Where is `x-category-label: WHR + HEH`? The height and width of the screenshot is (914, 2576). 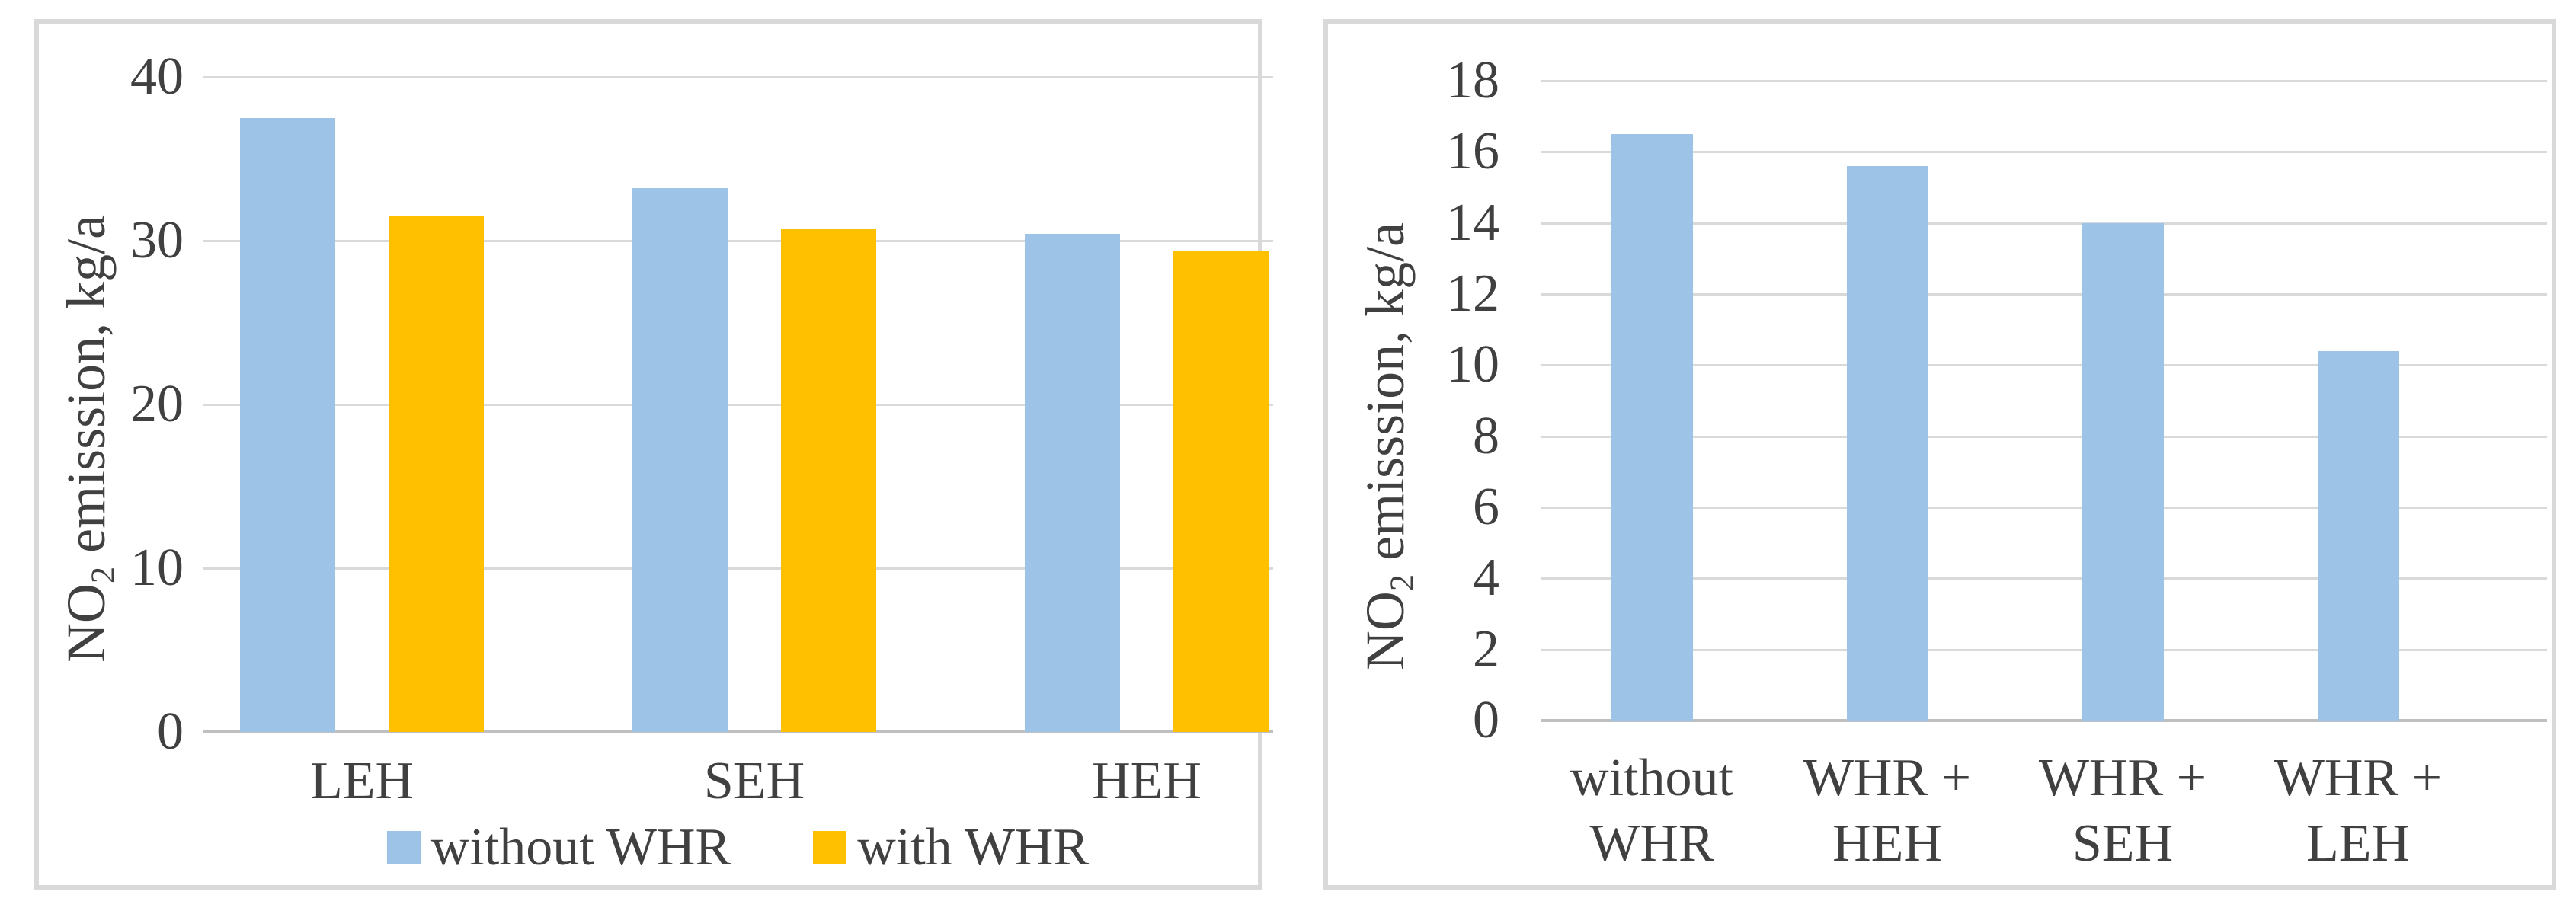
x-category-label: WHR + HEH is located at coordinates (1887, 811).